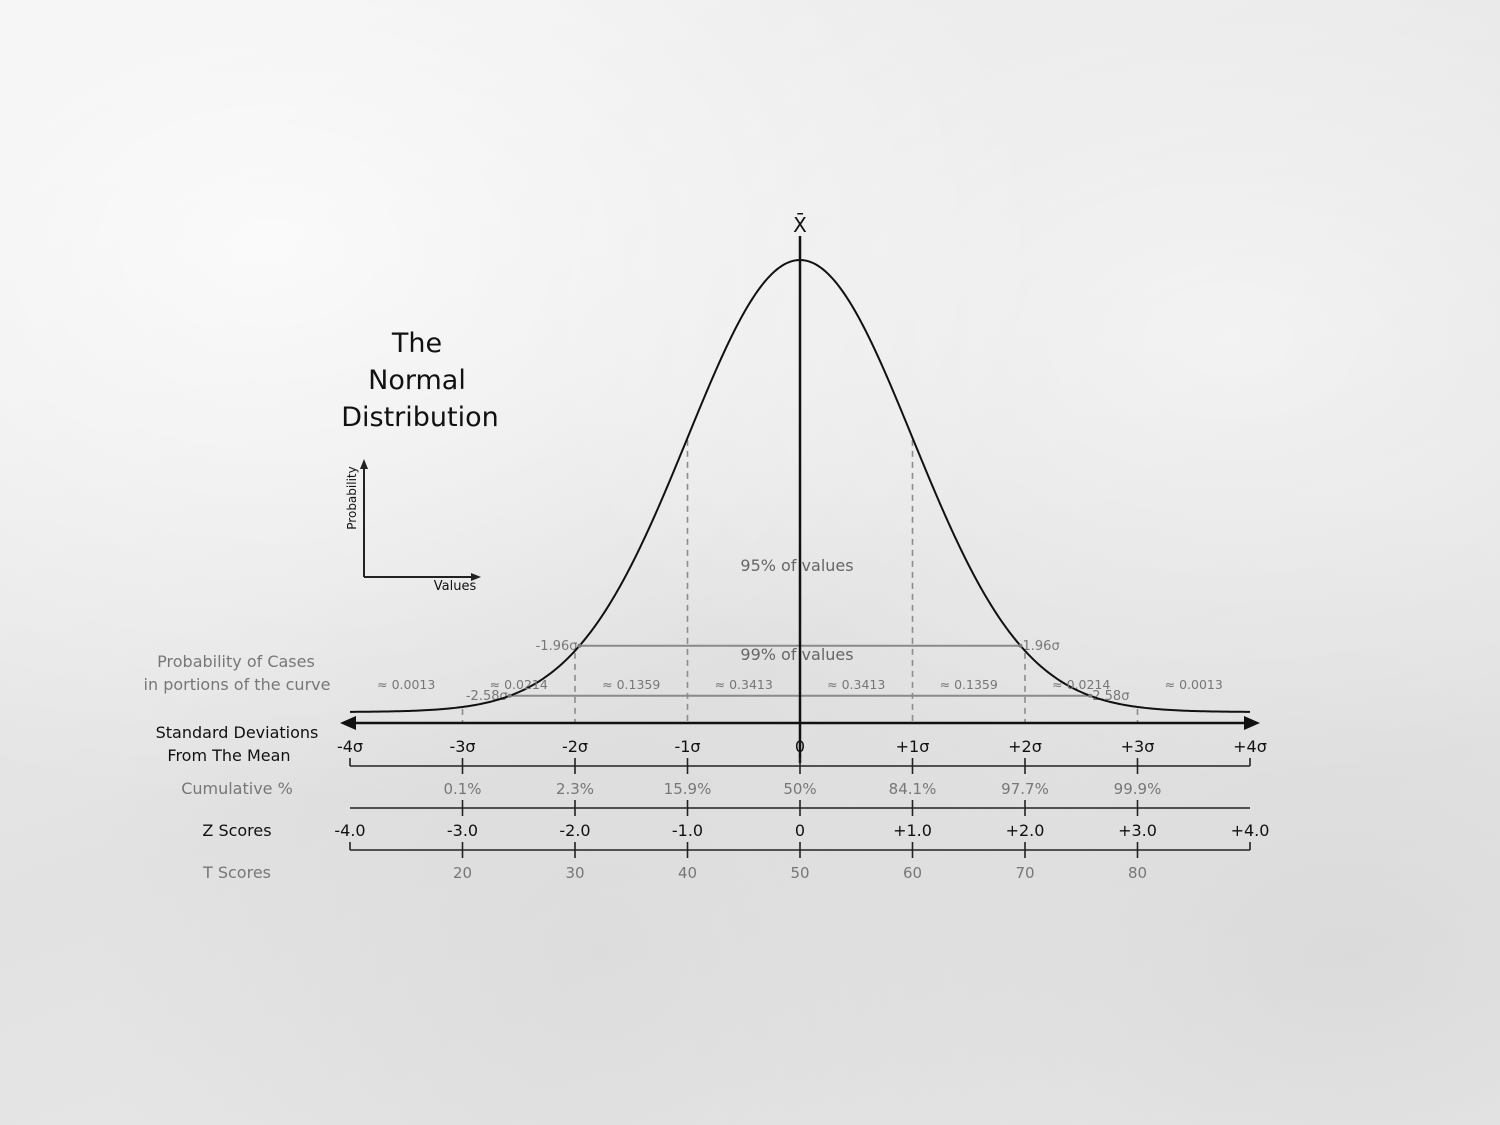 The height and width of the screenshot is (1125, 1500). Describe the element at coordinates (913, 789) in the screenshot. I see `cumulative-value: 84.1%` at that location.